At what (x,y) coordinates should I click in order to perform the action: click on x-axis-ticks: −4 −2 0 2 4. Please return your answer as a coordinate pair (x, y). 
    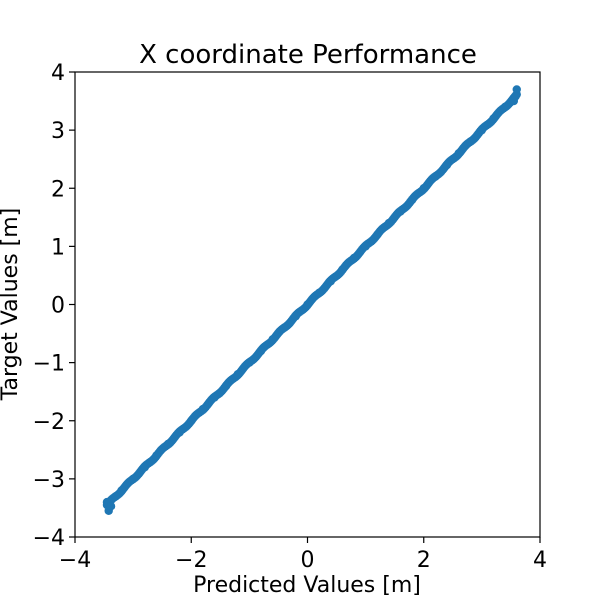
    Looking at the image, I should click on (303, 555).